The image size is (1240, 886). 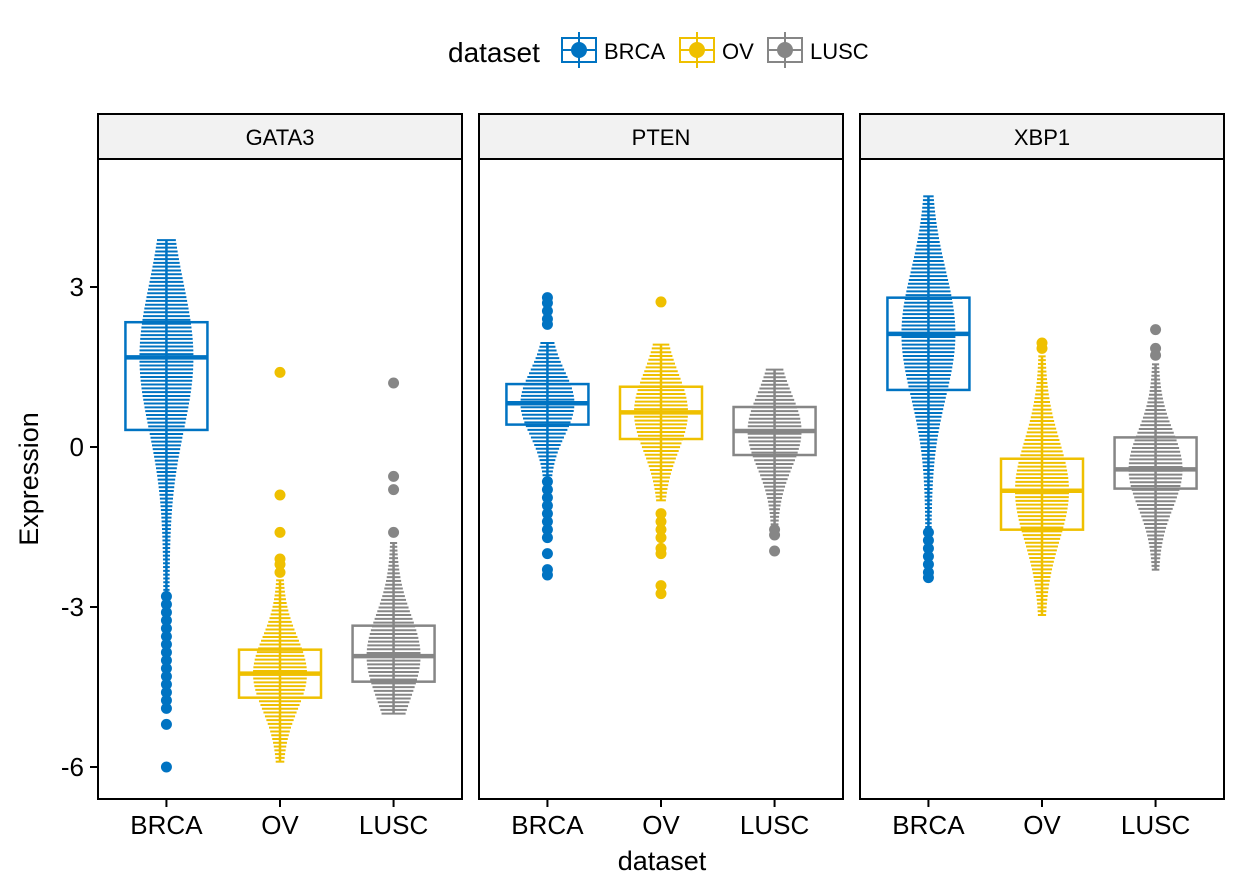 I want to click on facet-title: XBP1, so click(x=1042, y=137).